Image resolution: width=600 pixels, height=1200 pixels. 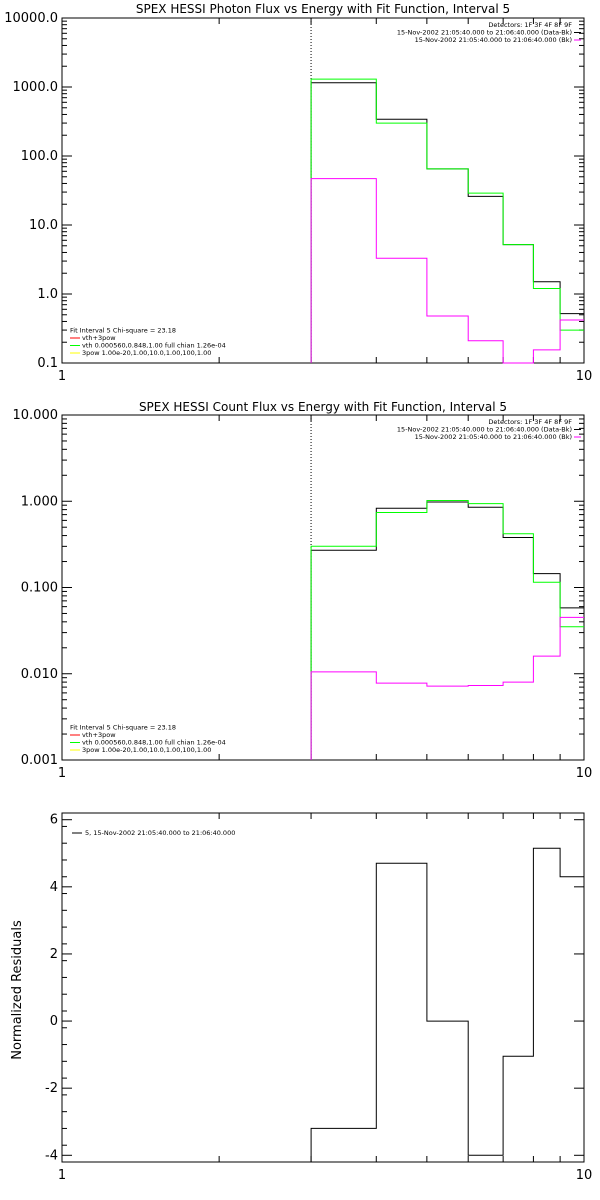 I want to click on photon-flux-series-1-histogram, so click(x=447, y=220).